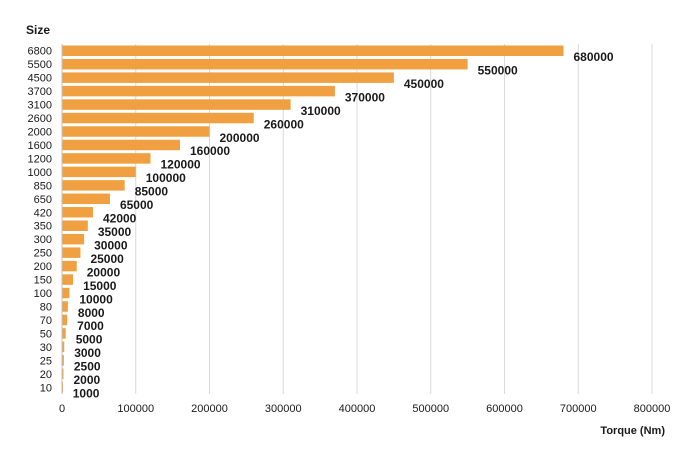 The width and height of the screenshot is (680, 450). Describe the element at coordinates (96, 299) in the screenshot. I see `data-label: 10000` at that location.